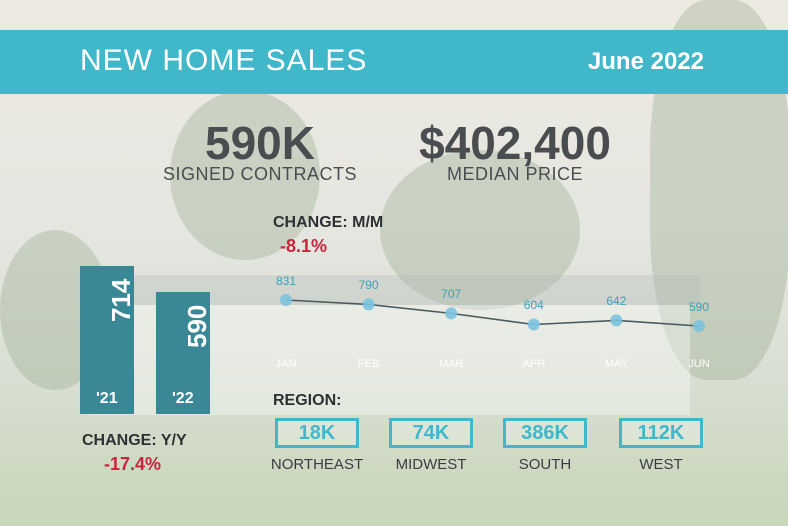 The width and height of the screenshot is (788, 526). What do you see at coordinates (616, 364) in the screenshot?
I see `month-label: MAY` at bounding box center [616, 364].